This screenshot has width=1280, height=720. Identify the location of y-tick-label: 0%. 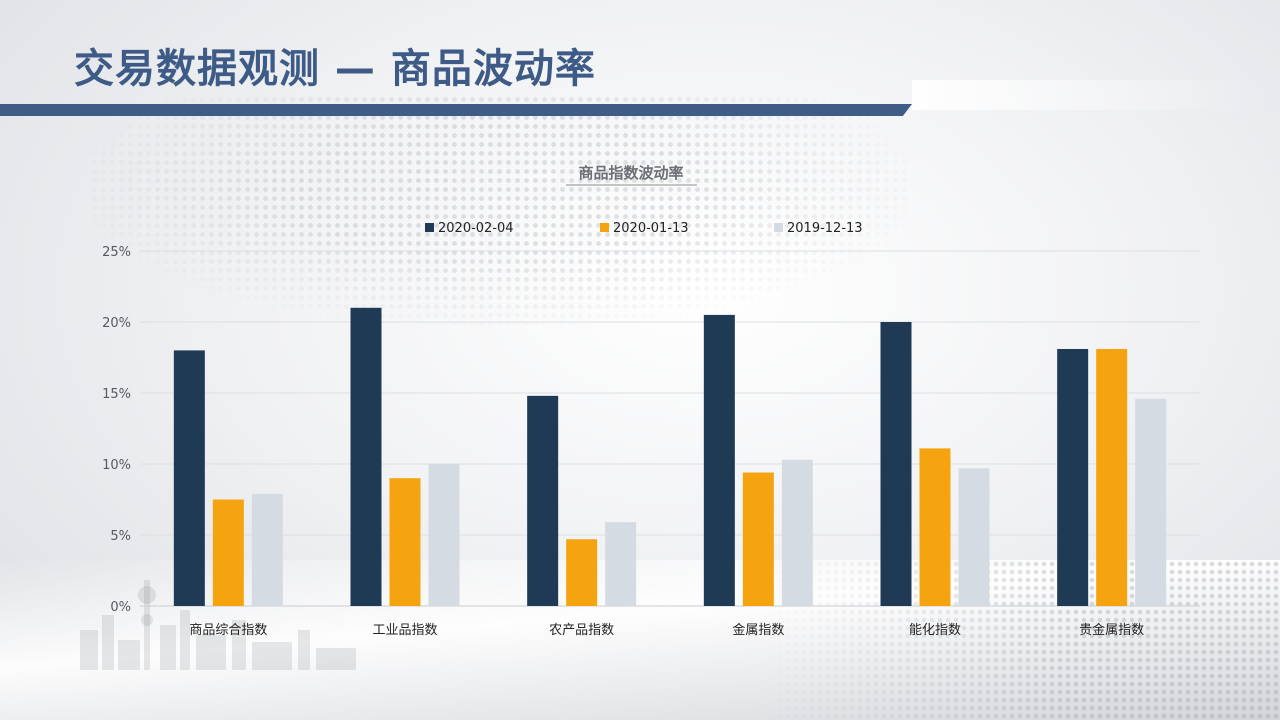
(120, 607).